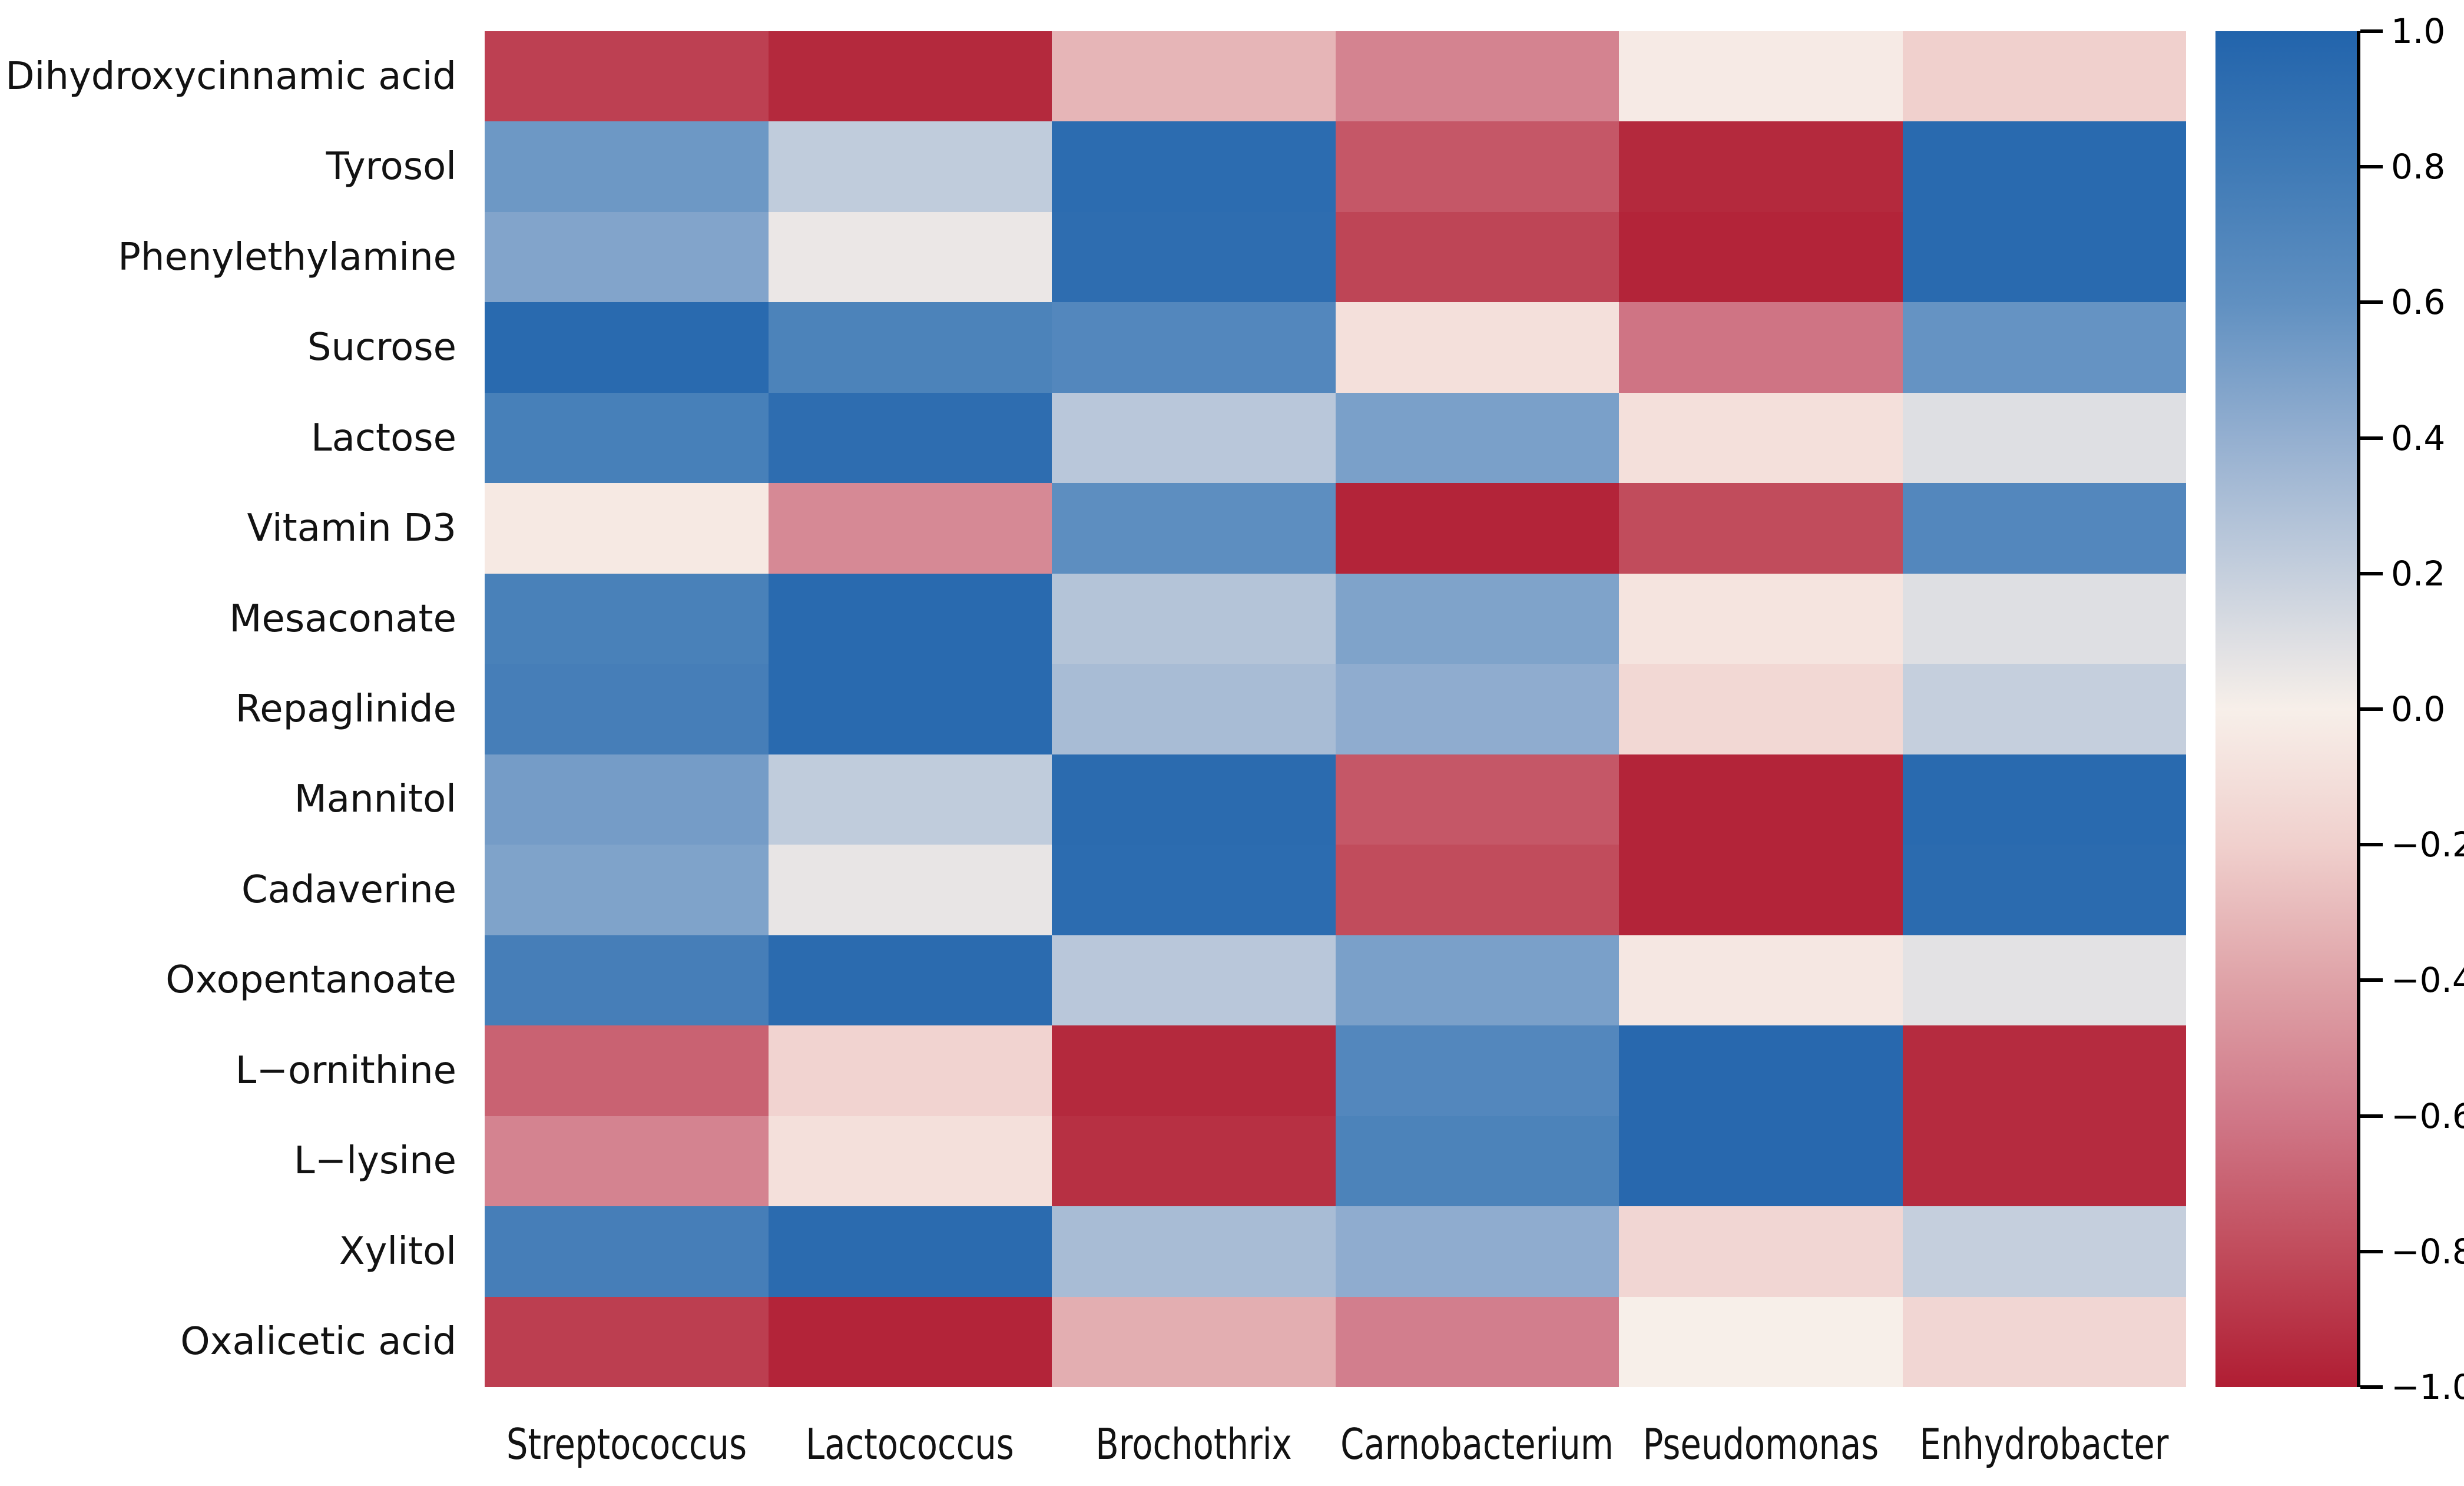 This screenshot has width=2464, height=1486. What do you see at coordinates (381, 348) in the screenshot?
I see `row-label: Sucrose` at bounding box center [381, 348].